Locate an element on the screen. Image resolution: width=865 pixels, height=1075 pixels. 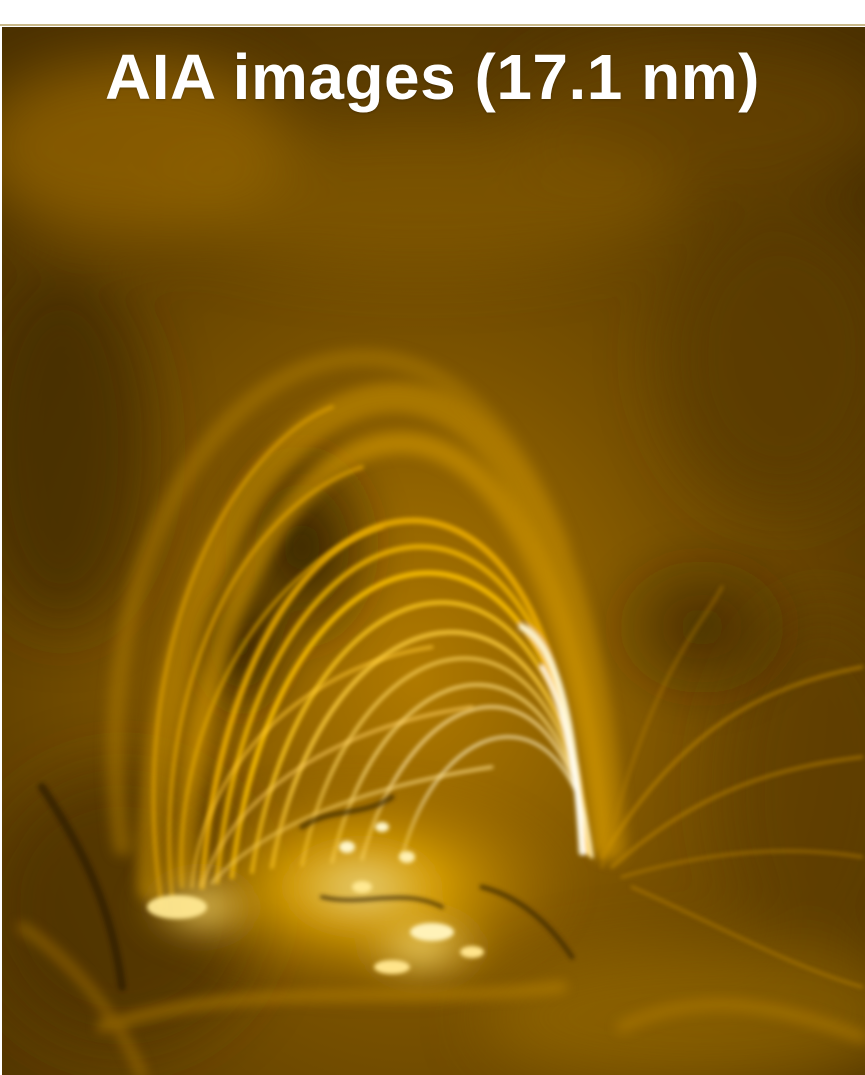
image-title: AIA images (17.1 nm) is located at coordinates (432, 77).